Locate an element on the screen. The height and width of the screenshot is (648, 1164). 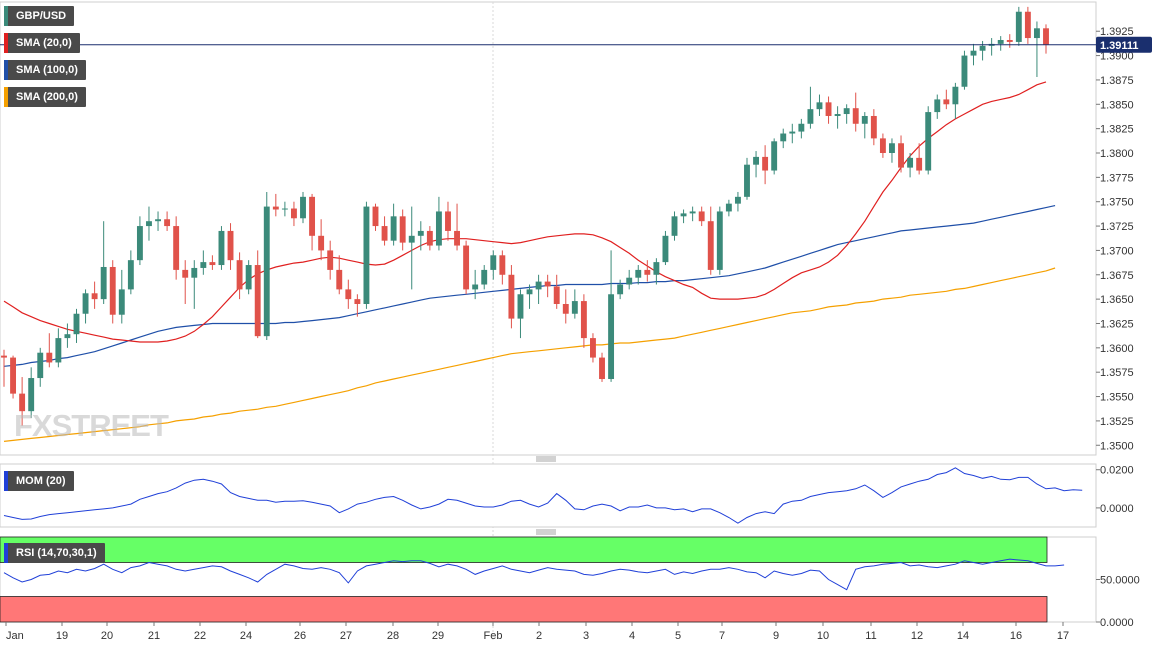
x-tick-label: 17 is located at coordinates (1063, 636).